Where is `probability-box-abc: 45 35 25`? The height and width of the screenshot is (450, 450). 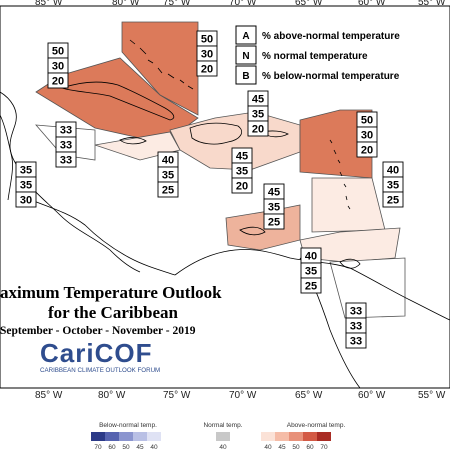
probability-box-abc: 45 35 25 is located at coordinates (274, 206).